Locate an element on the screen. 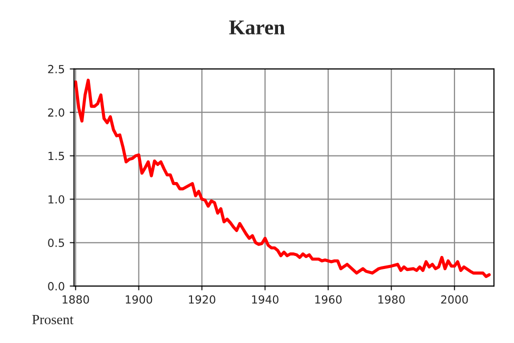 The height and width of the screenshot is (343, 514). y-tick-label: 0.5 is located at coordinates (56, 243).